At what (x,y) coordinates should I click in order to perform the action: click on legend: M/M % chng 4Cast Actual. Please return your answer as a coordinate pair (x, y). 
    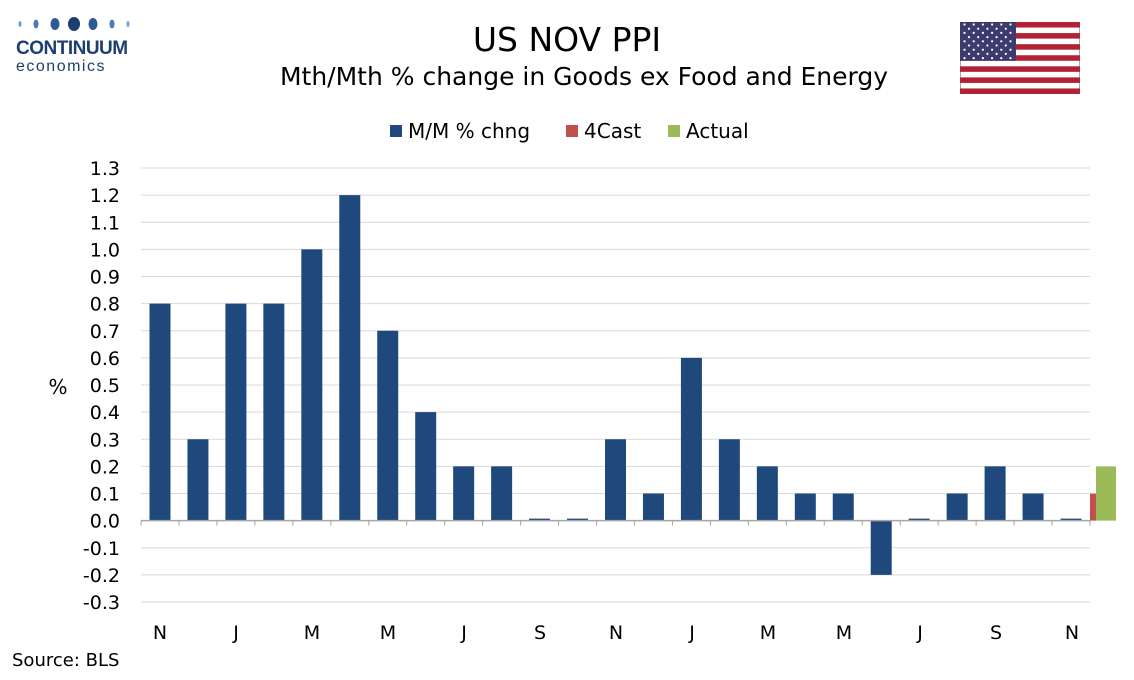
    Looking at the image, I should click on (569, 131).